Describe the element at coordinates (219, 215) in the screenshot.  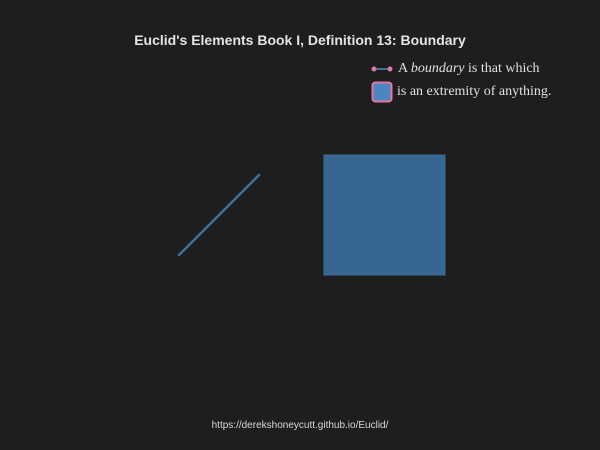
I see `line-segment` at that location.